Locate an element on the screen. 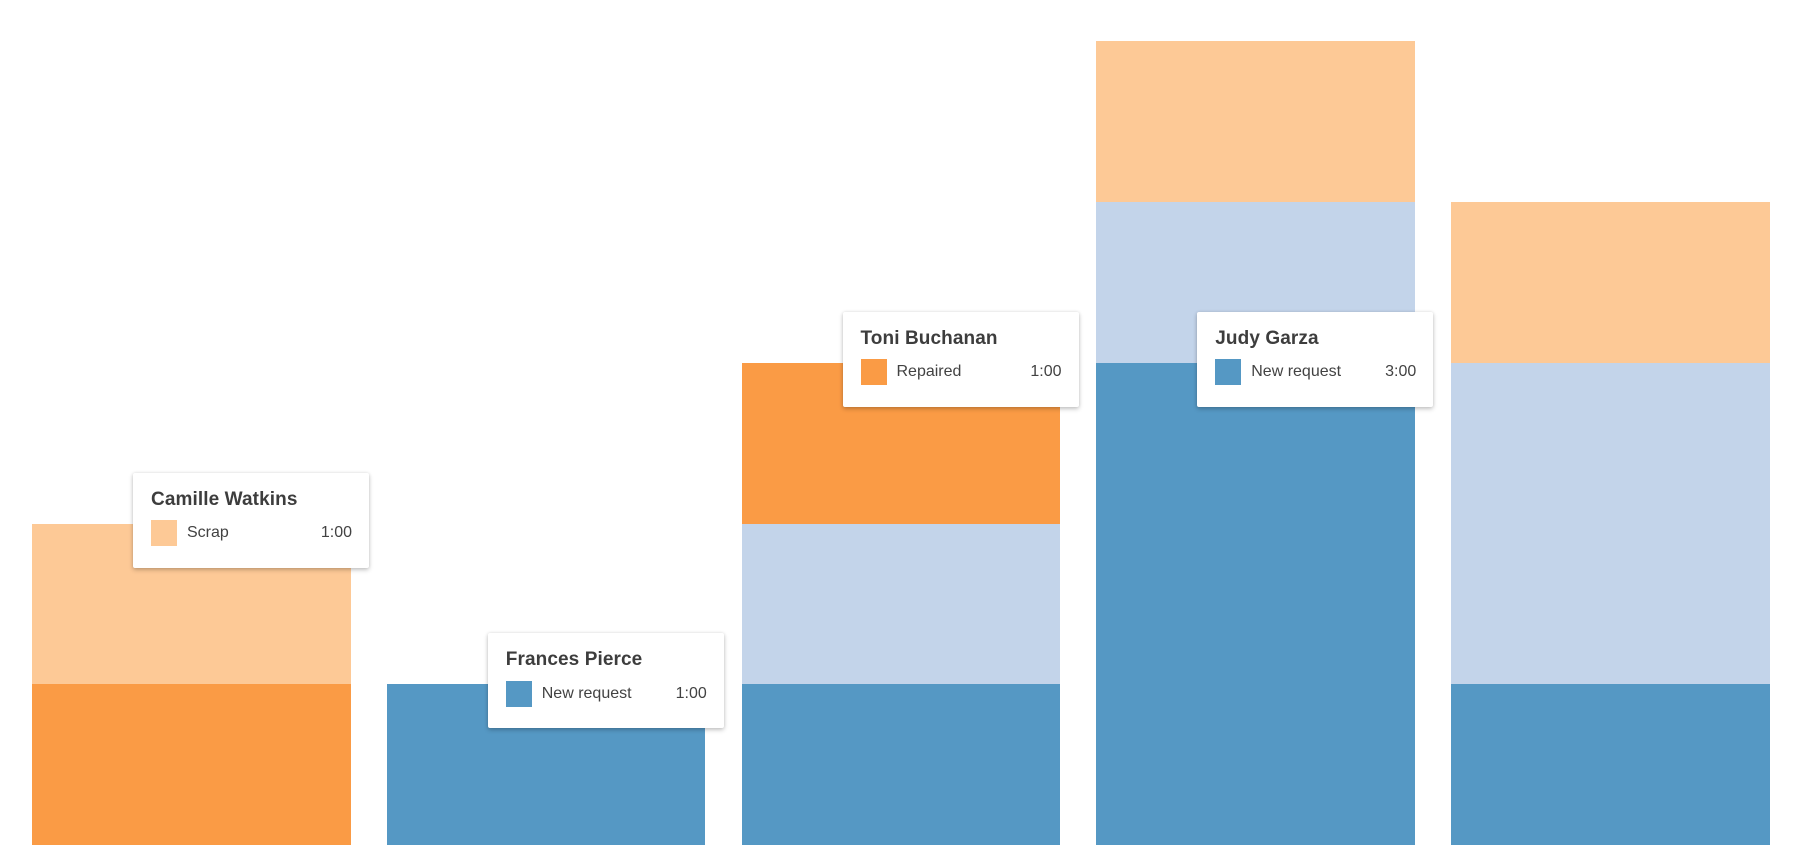 The image size is (1800, 845). tooltip-camille-watkins: Camille Watkins Scrap 1:00 is located at coordinates (251, 520).